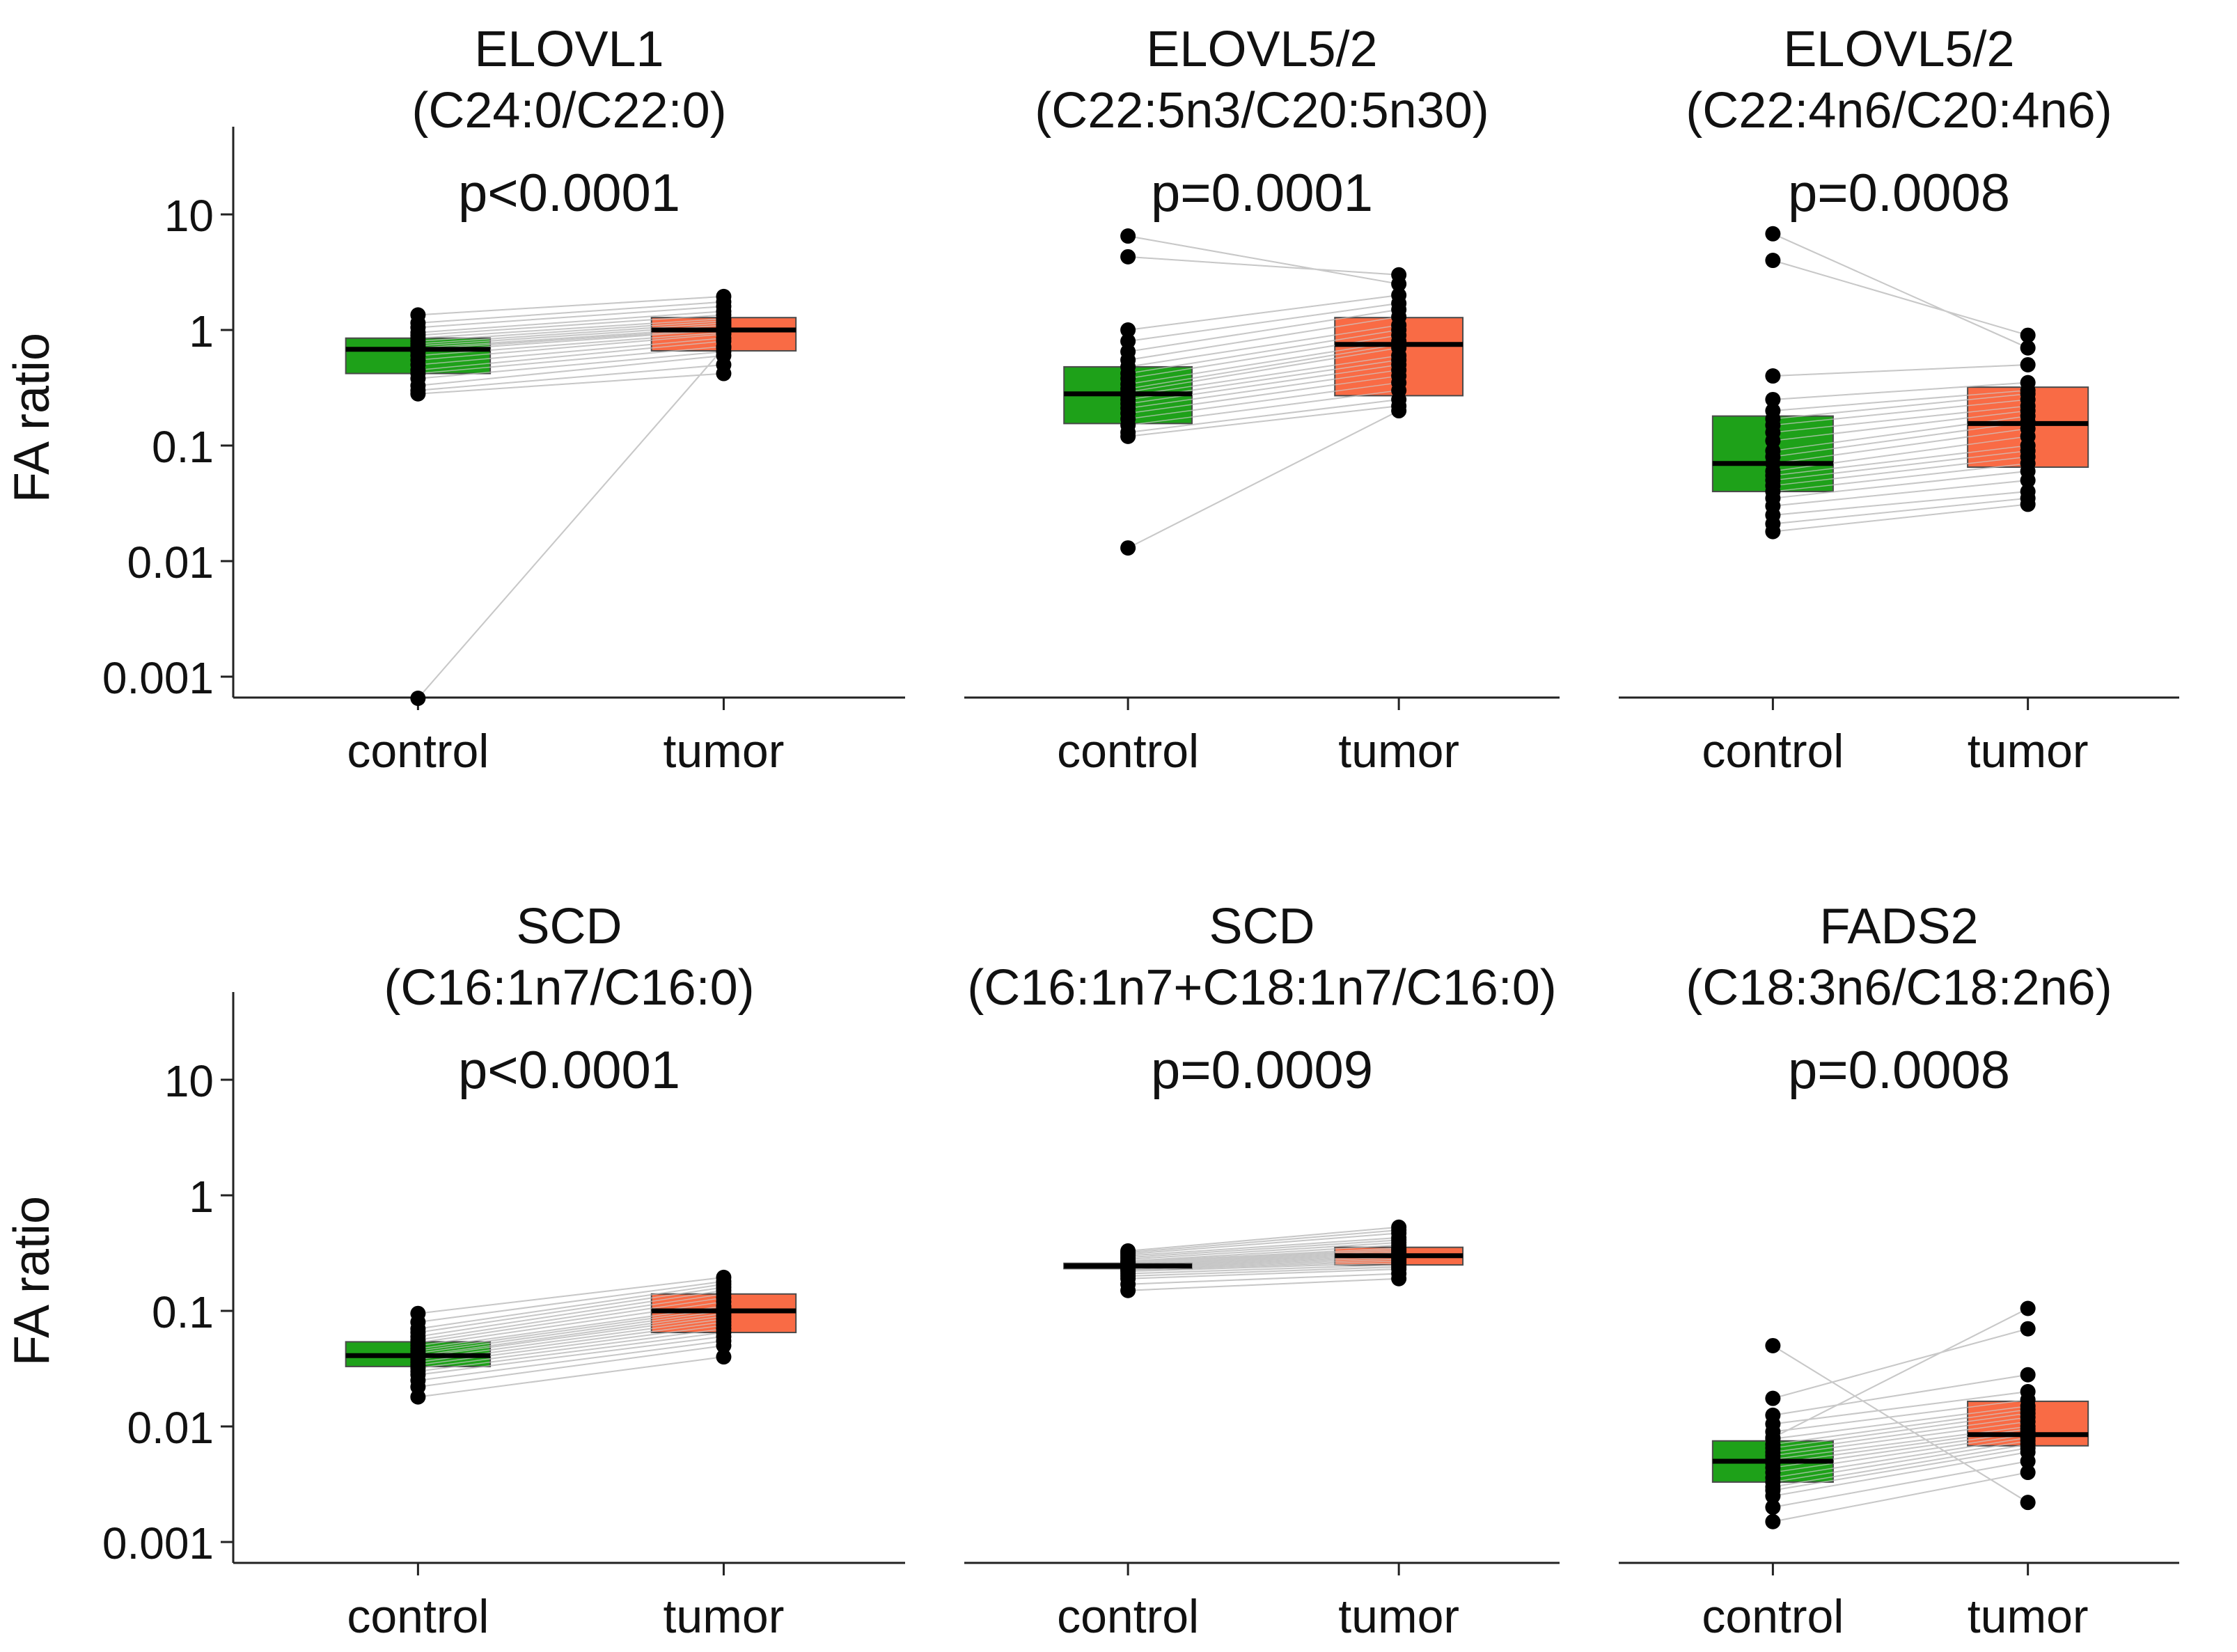  Describe the element at coordinates (569, 926) in the screenshot. I see `panel-title: SCD` at that location.